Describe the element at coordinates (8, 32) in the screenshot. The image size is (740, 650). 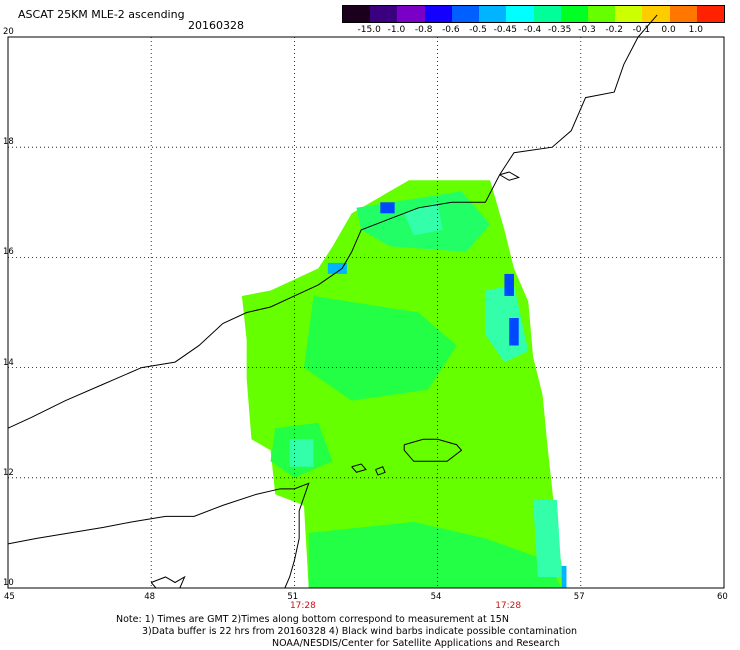
I see `latitude-label: 20` at that location.